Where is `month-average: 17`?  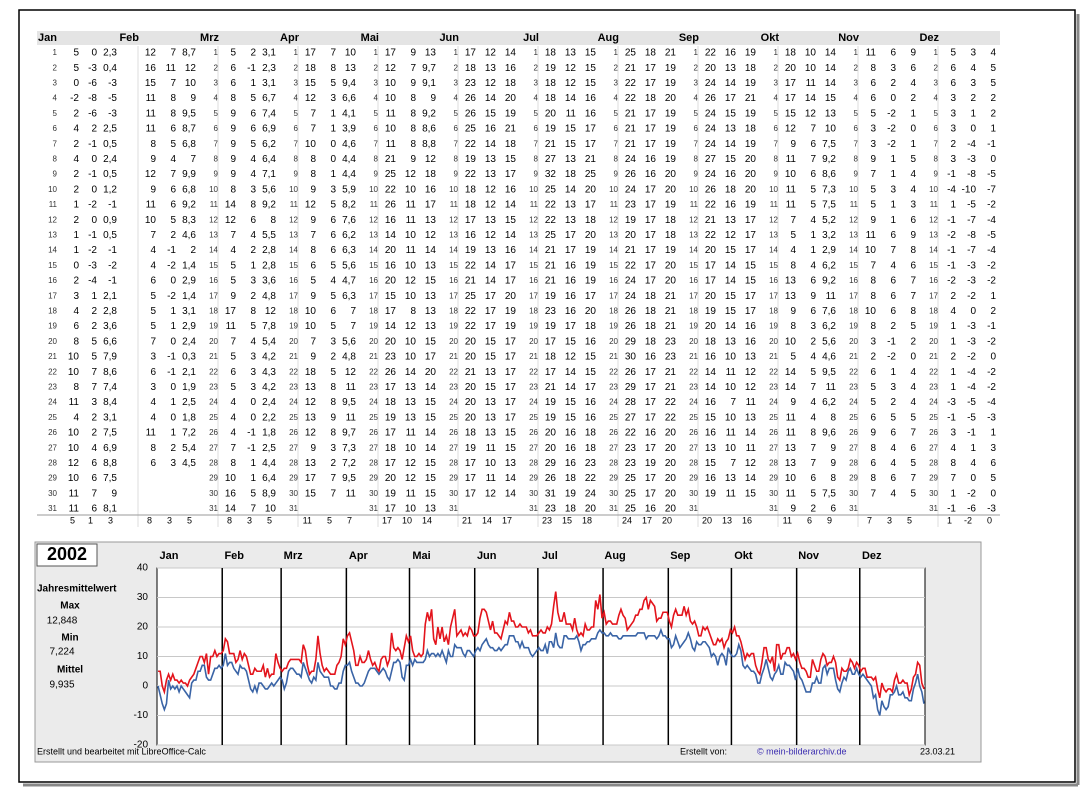 month-average: 17 is located at coordinates (387, 520).